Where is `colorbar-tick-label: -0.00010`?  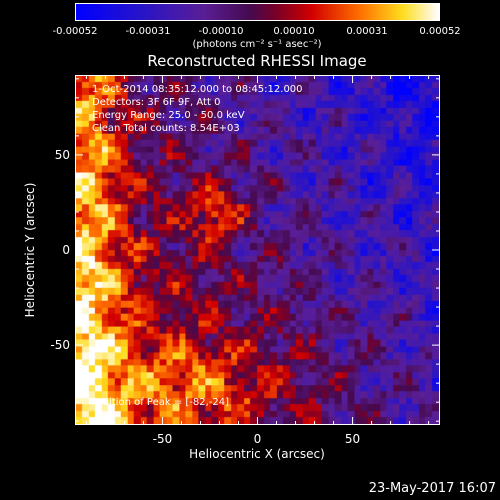
colorbar-tick-label: -0.00010 is located at coordinates (221, 31).